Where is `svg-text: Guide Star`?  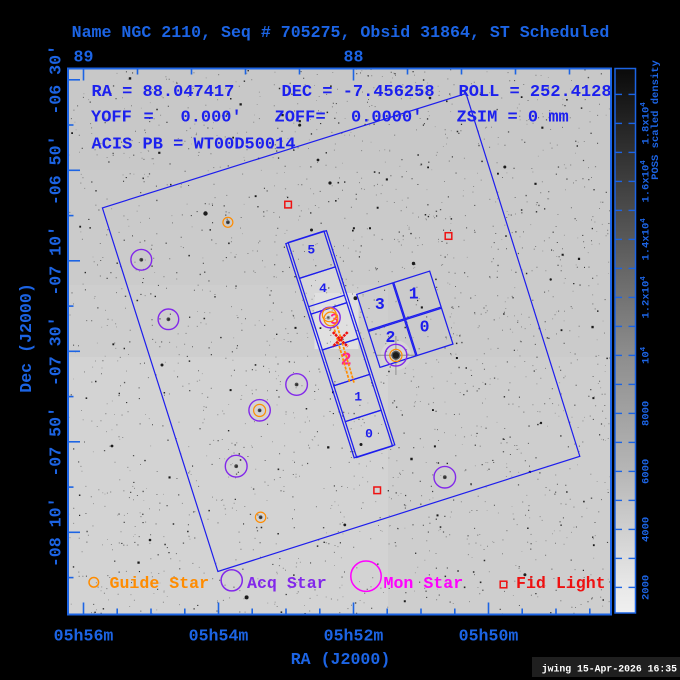 svg-text: Guide Star is located at coordinates (160, 583).